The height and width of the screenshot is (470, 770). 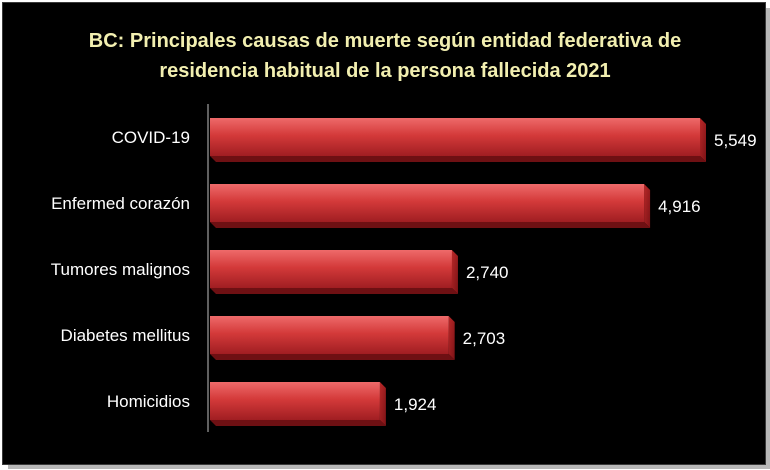 I want to click on value-label-0: 5,549, so click(x=735, y=140).